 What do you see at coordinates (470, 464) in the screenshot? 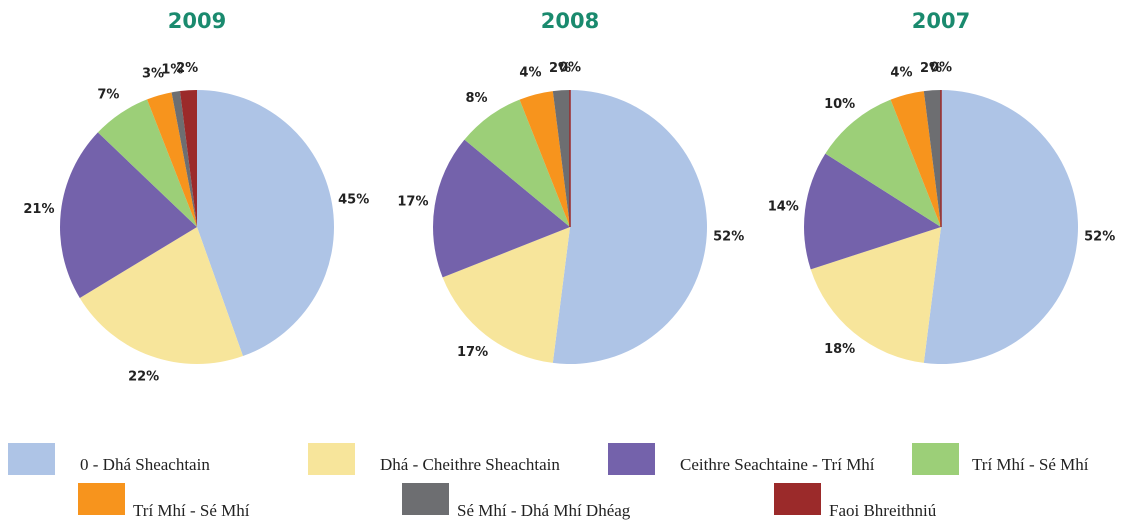
I see `legend-label: Dhá - Cheithre Sheachtain` at bounding box center [470, 464].